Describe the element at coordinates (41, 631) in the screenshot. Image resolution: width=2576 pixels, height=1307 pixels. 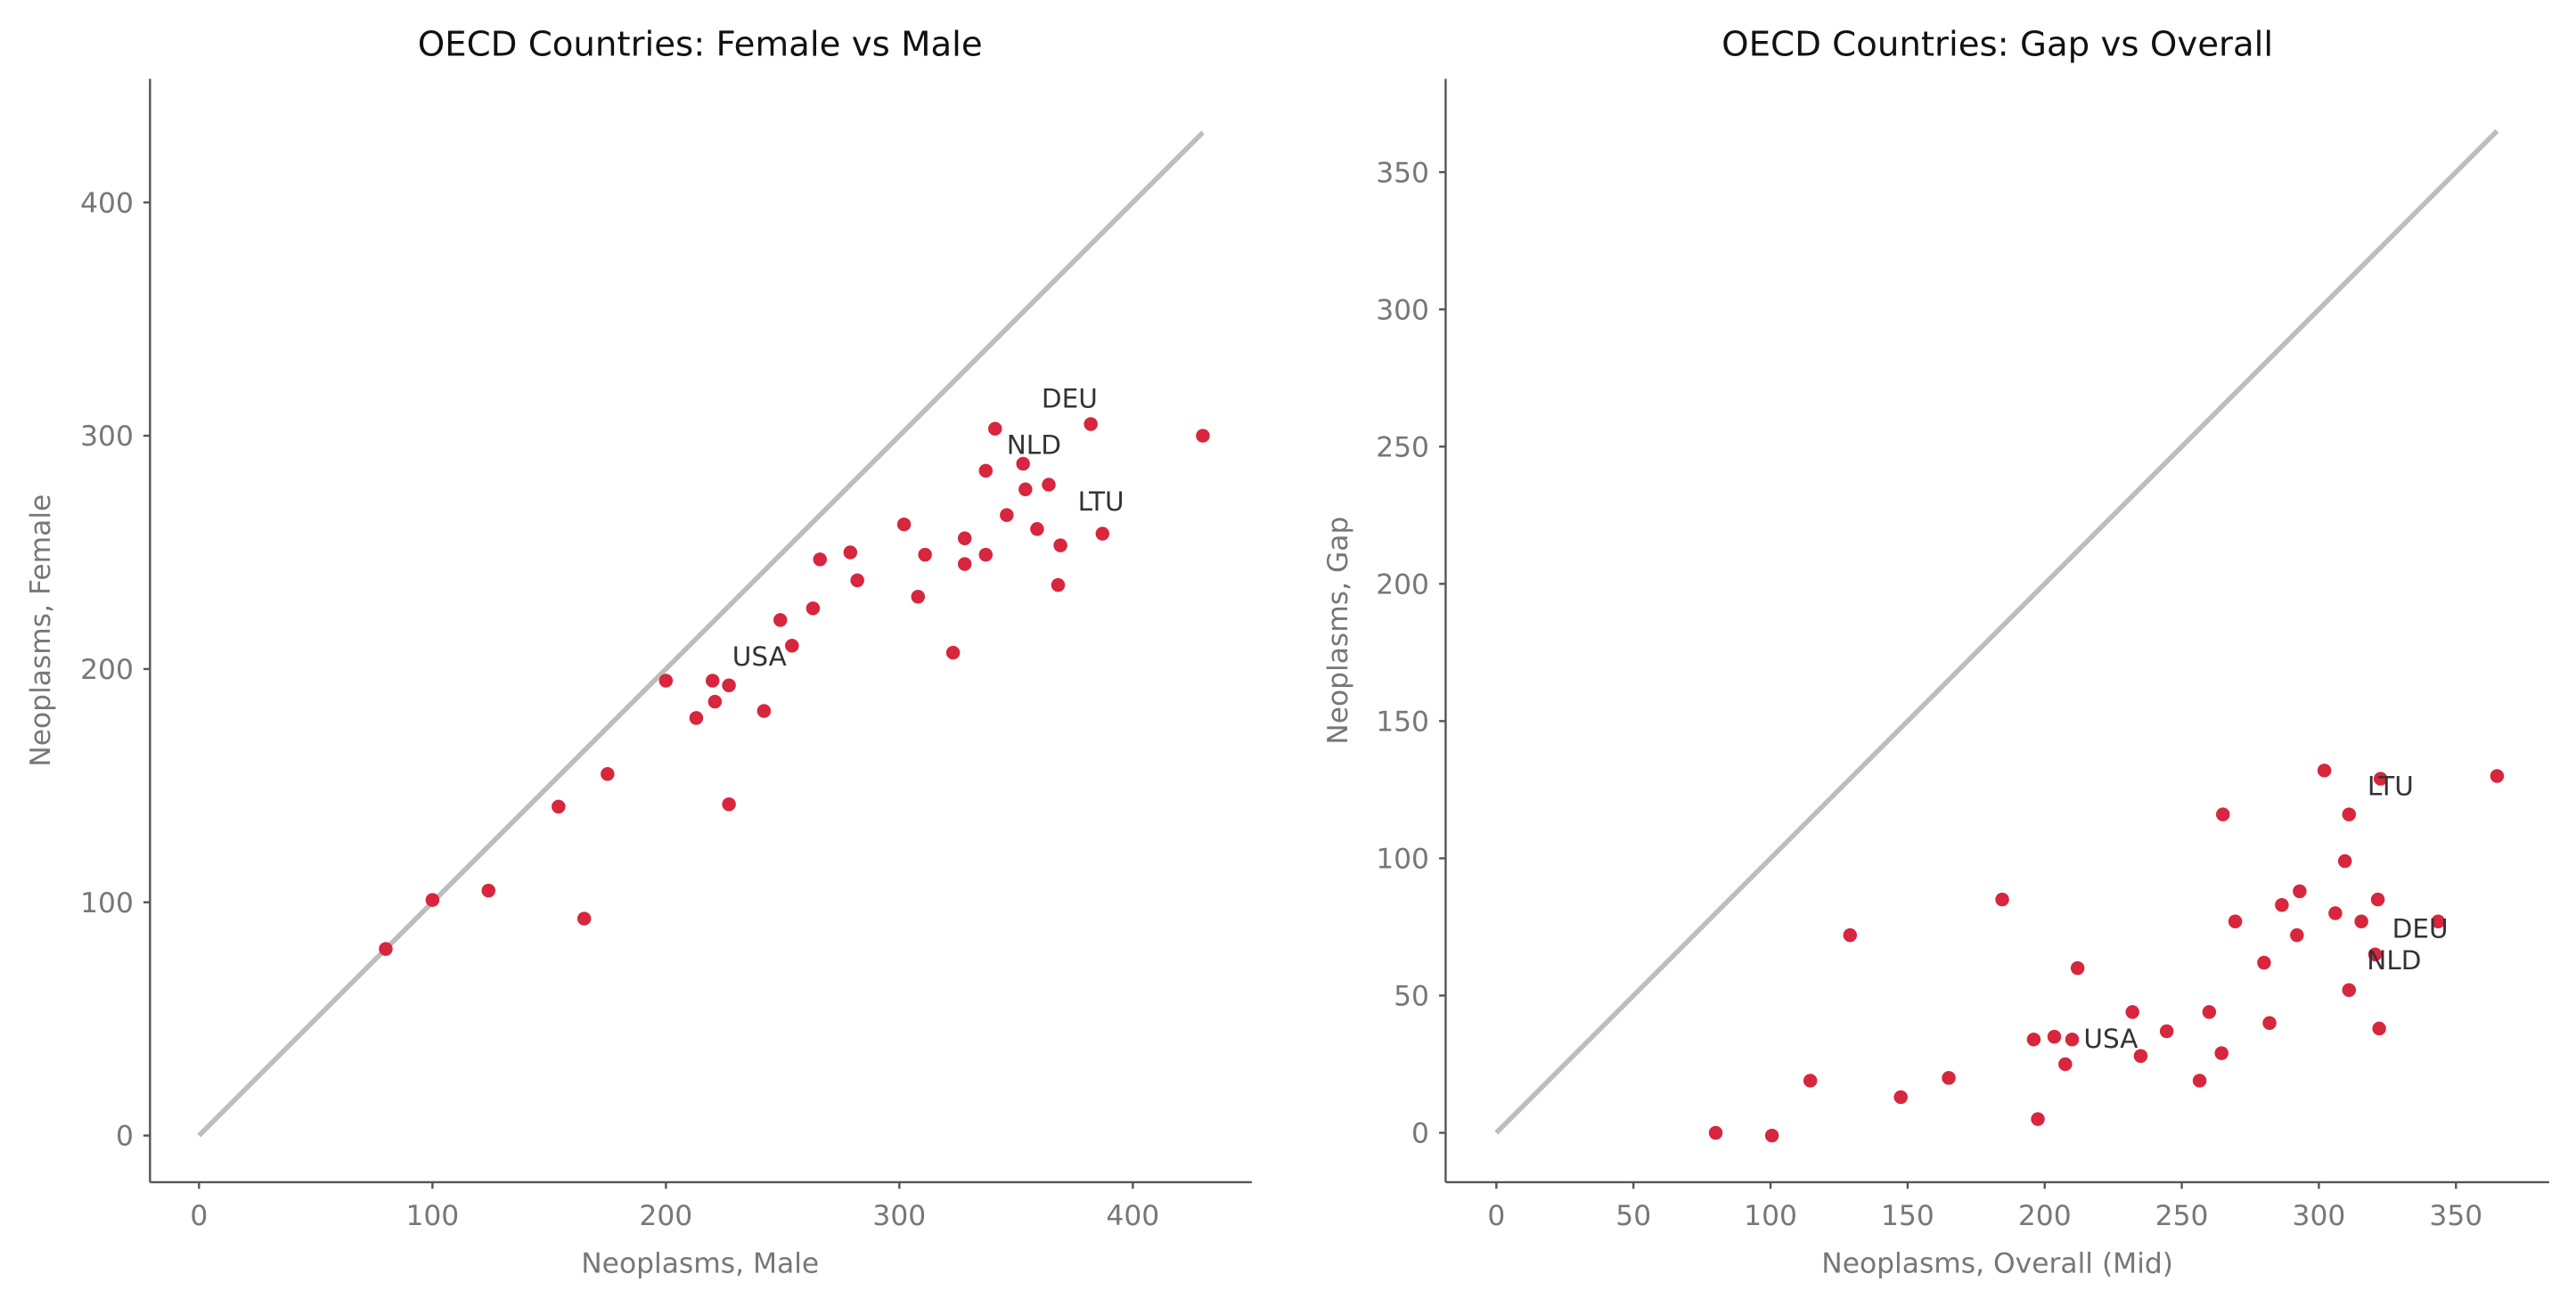
I see `y-axis-label: Neoplasms, Female` at that location.